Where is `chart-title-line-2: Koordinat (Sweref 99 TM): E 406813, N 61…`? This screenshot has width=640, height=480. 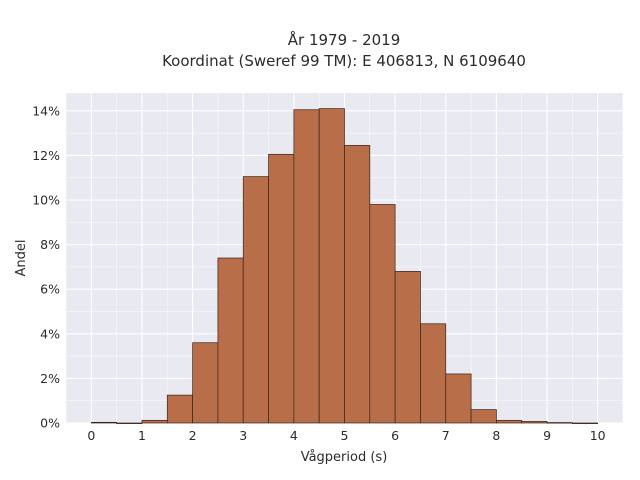
chart-title-line-2: Koordinat (Sweref 99 TM): E 406813, N 61… is located at coordinates (344, 61).